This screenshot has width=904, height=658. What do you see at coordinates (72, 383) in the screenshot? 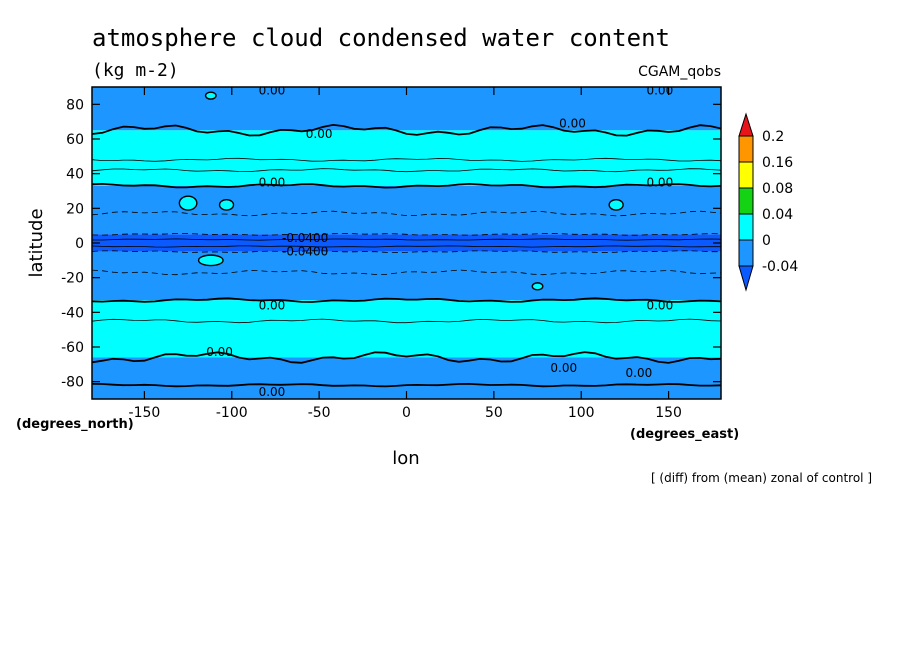
I see `y-tick-label: -80` at bounding box center [72, 383].